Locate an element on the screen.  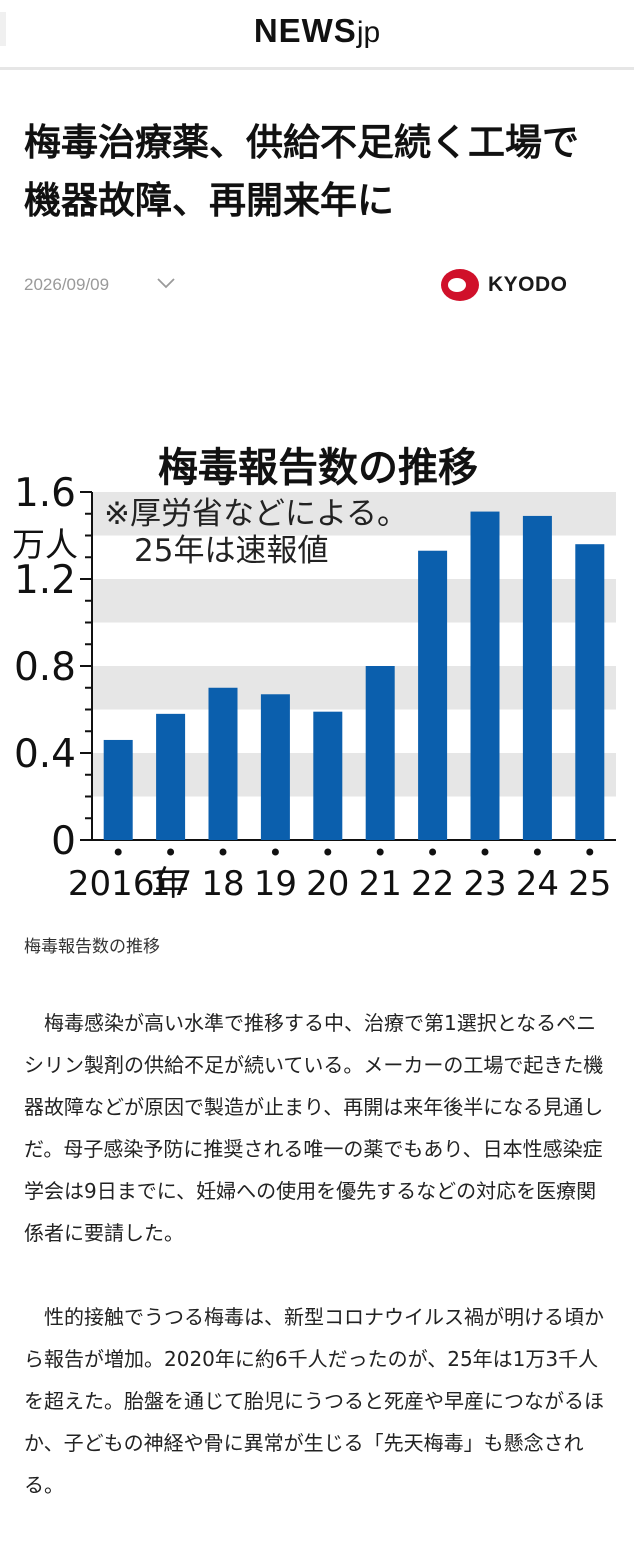
x-tick-label: 24 is located at coordinates (537, 884).